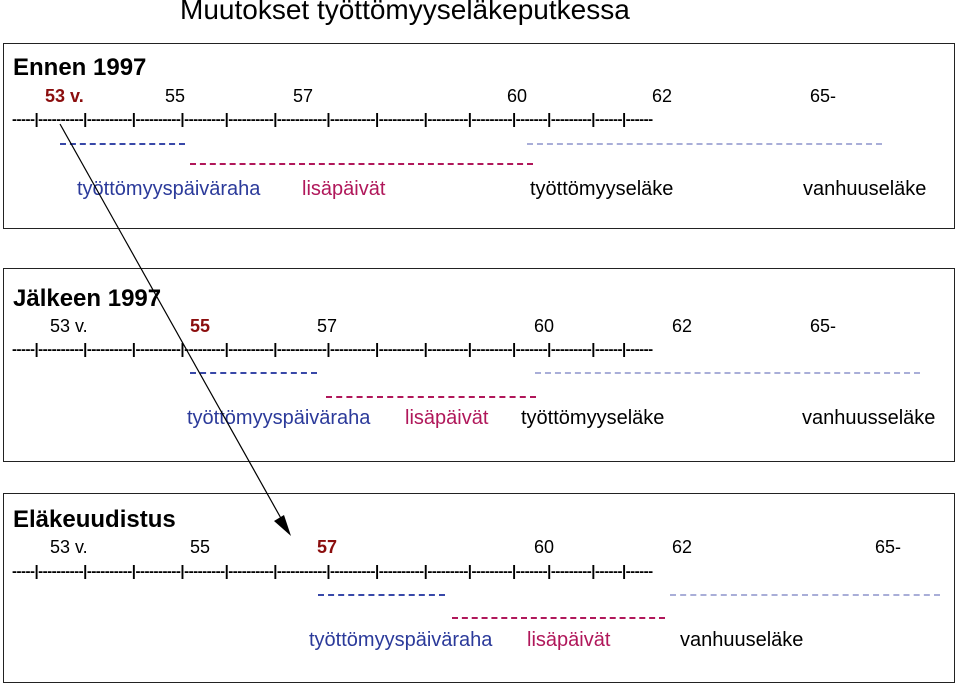  I want to click on label-old-age-pension: vanhuusseläke, so click(869, 418).